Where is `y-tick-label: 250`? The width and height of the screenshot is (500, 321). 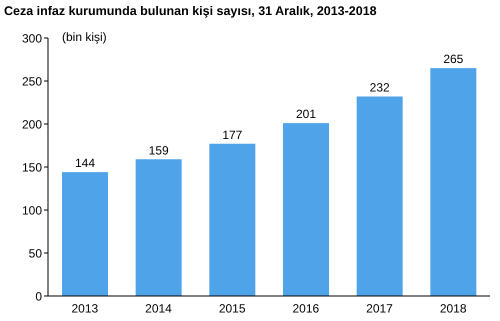 y-tick-label: 250 is located at coordinates (32, 81).